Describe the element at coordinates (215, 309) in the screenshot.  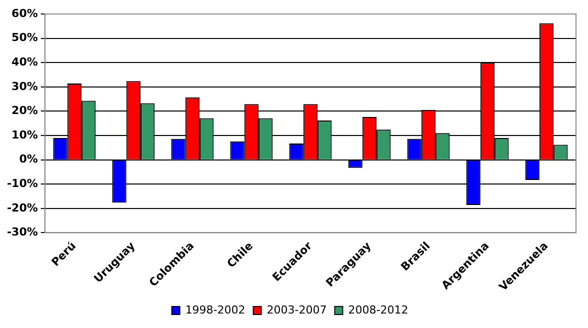
I see `legend-label: 1998-2002` at that location.